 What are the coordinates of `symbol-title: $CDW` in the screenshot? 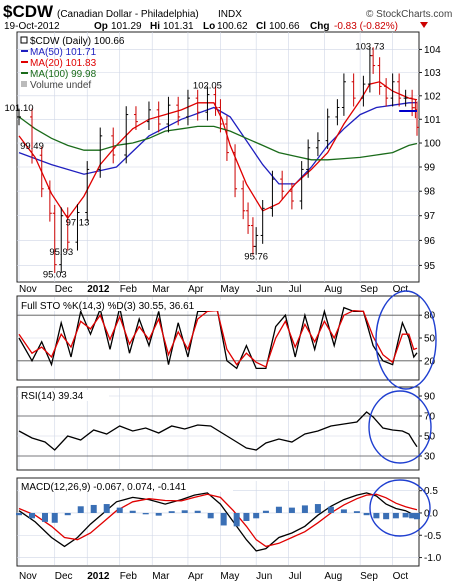 It's located at (28, 11).